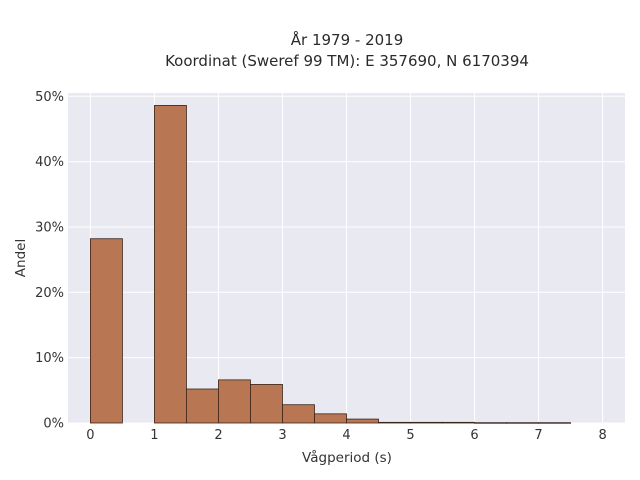 This screenshot has height=480, width=640. What do you see at coordinates (474, 435) in the screenshot?
I see `x-tick-label: 6` at bounding box center [474, 435].